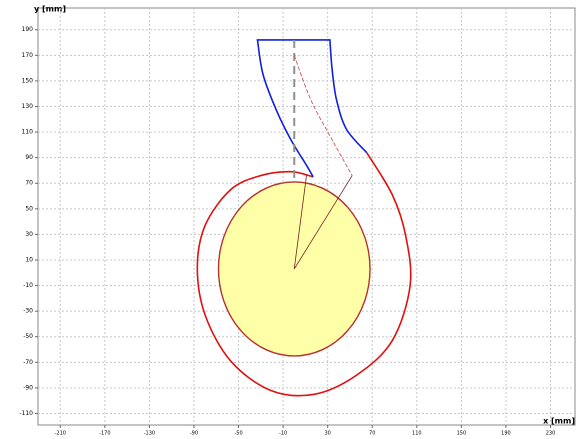  I want to click on x-tick-label: 190, so click(506, 434).